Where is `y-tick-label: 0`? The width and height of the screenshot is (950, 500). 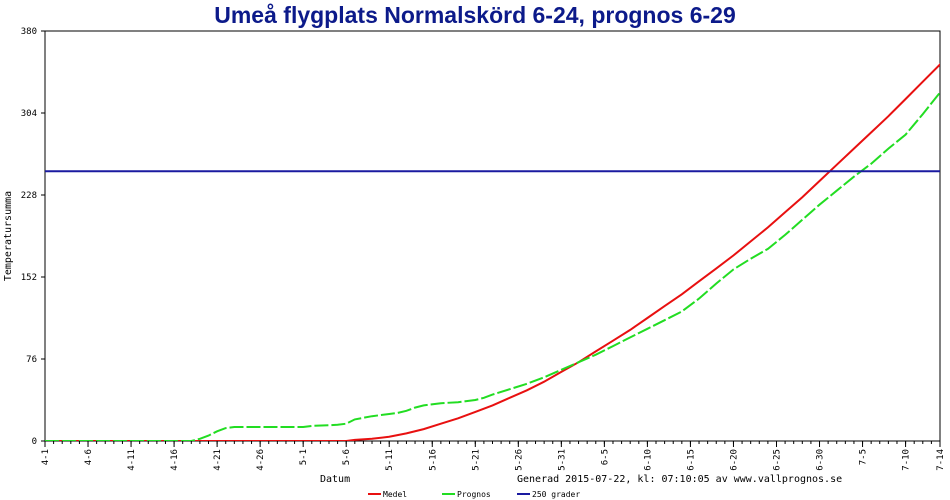
y-tick-label: 0 is located at coordinates (34, 442).